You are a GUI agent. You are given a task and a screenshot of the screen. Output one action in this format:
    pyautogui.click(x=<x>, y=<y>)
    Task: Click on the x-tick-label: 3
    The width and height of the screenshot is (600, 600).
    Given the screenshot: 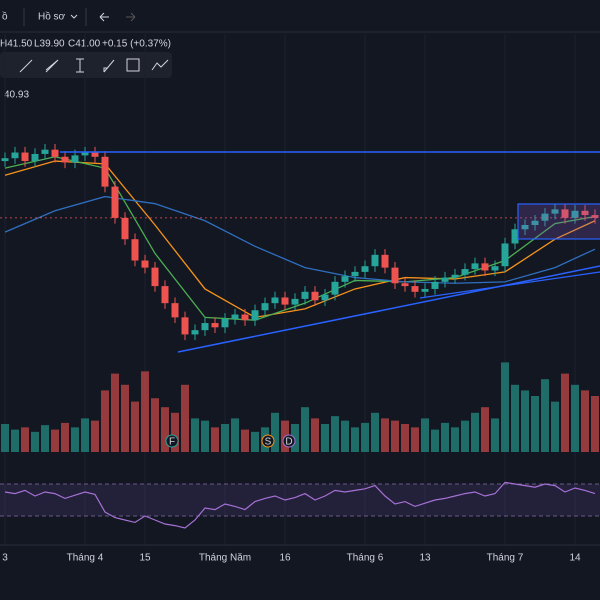 What is the action you would take?
    pyautogui.click(x=5, y=558)
    